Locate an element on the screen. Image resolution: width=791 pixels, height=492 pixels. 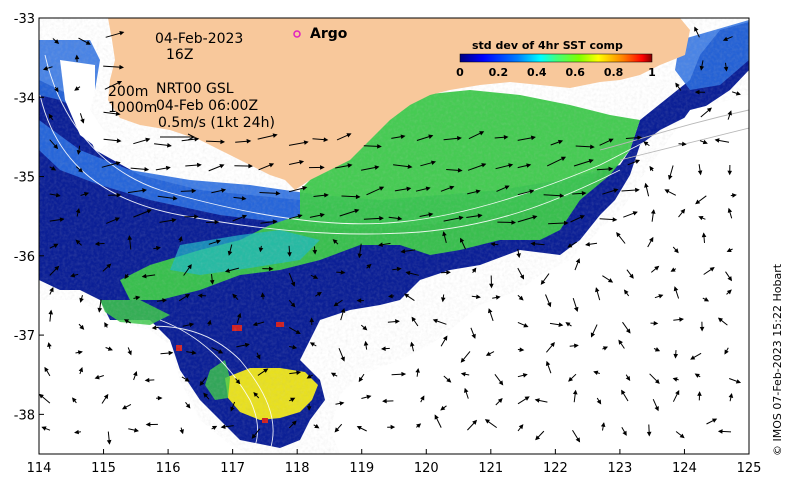
credit-label: © IMOS 07-Feb-2023 15:22 Hobart is located at coordinates (777, 359).